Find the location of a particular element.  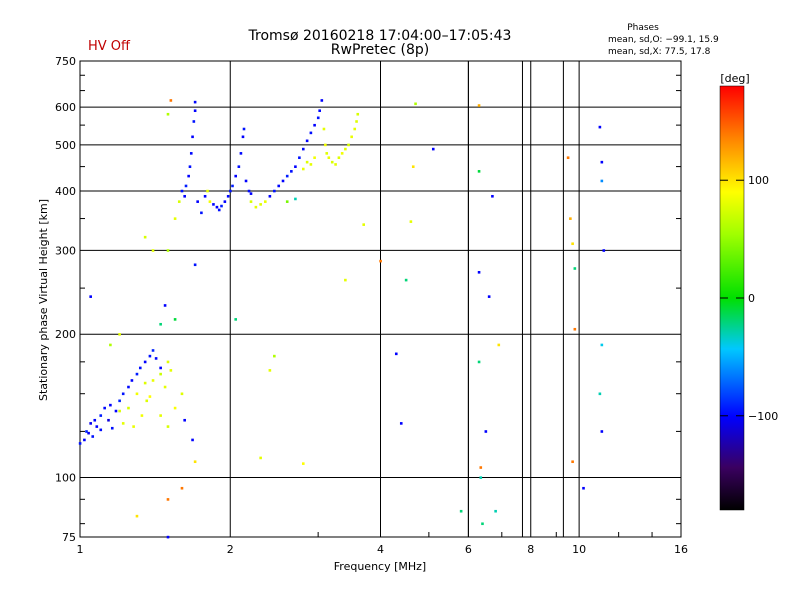

y-tick-label: 500 is located at coordinates (65, 145).